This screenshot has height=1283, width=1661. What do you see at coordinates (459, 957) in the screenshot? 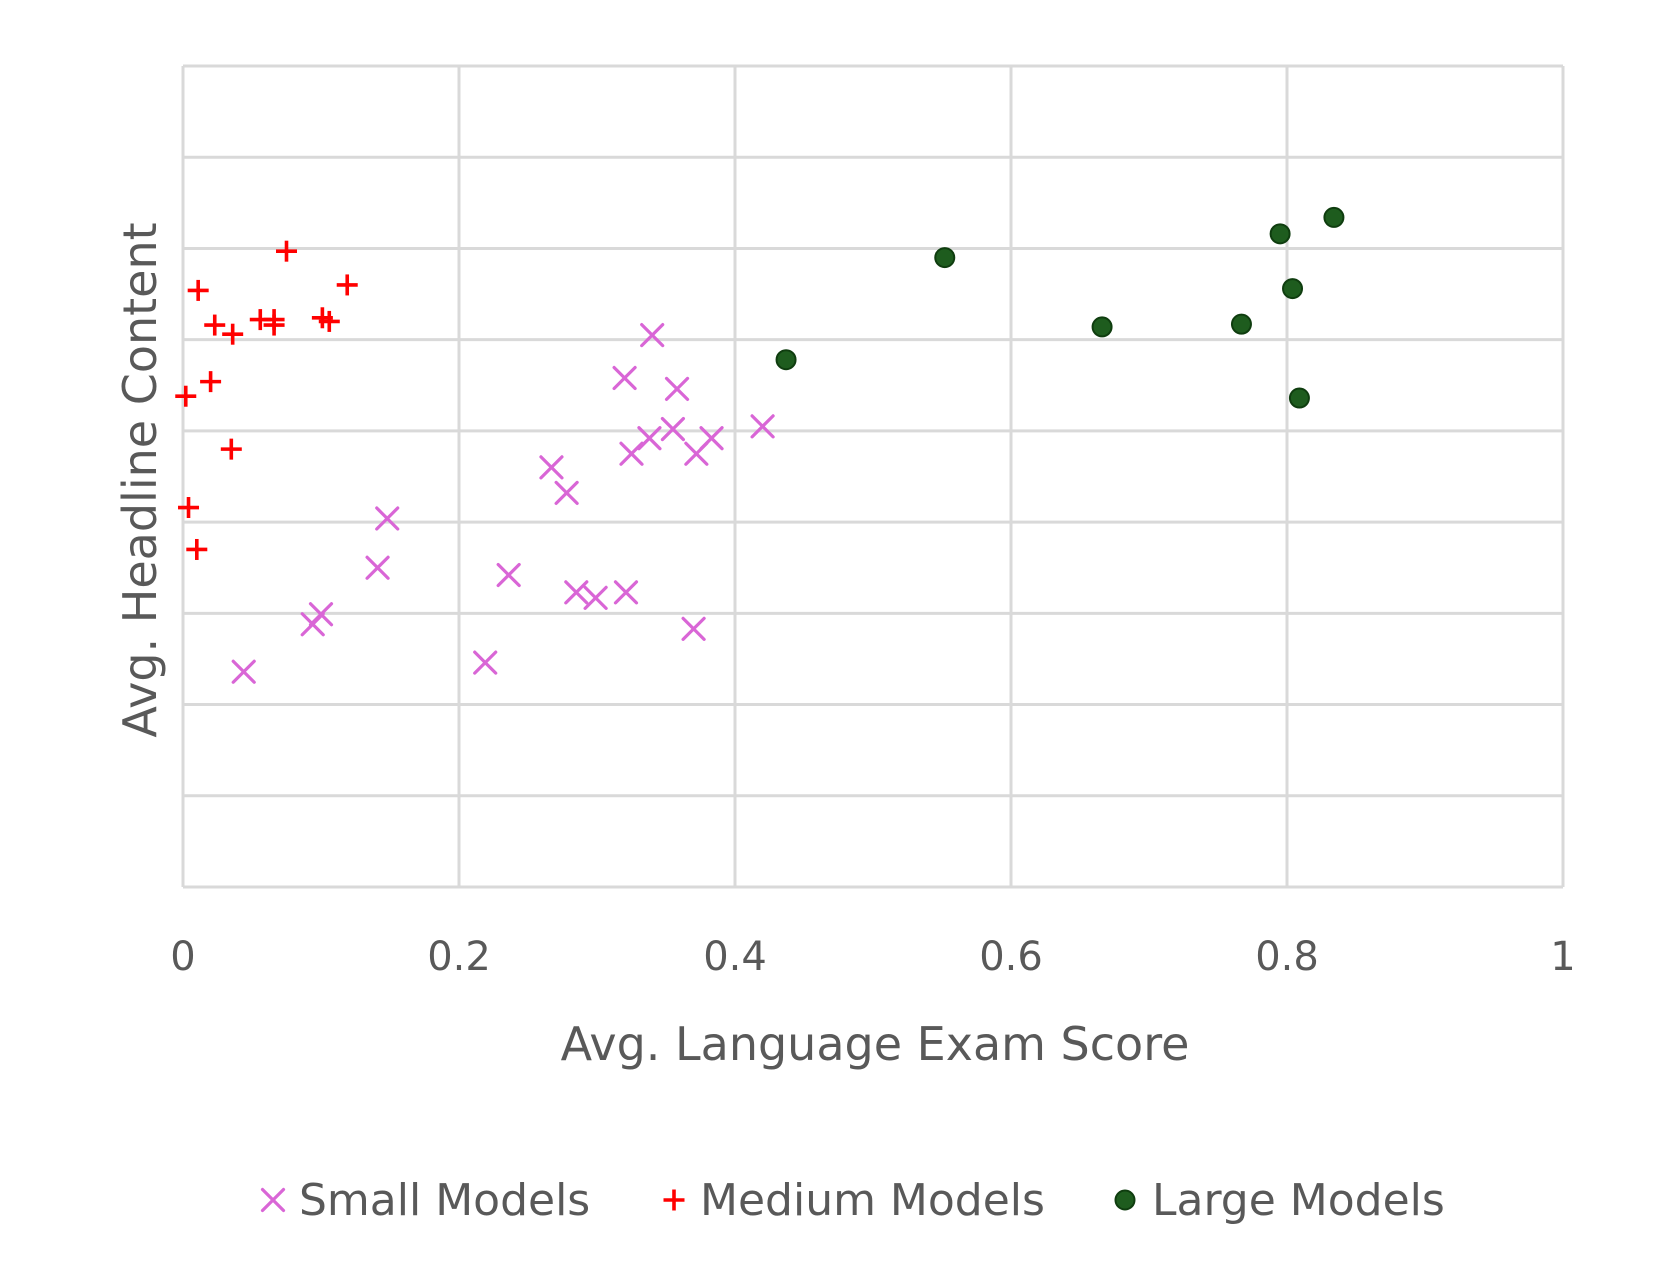
I see `x-tick-label: 0.2` at bounding box center [459, 957].